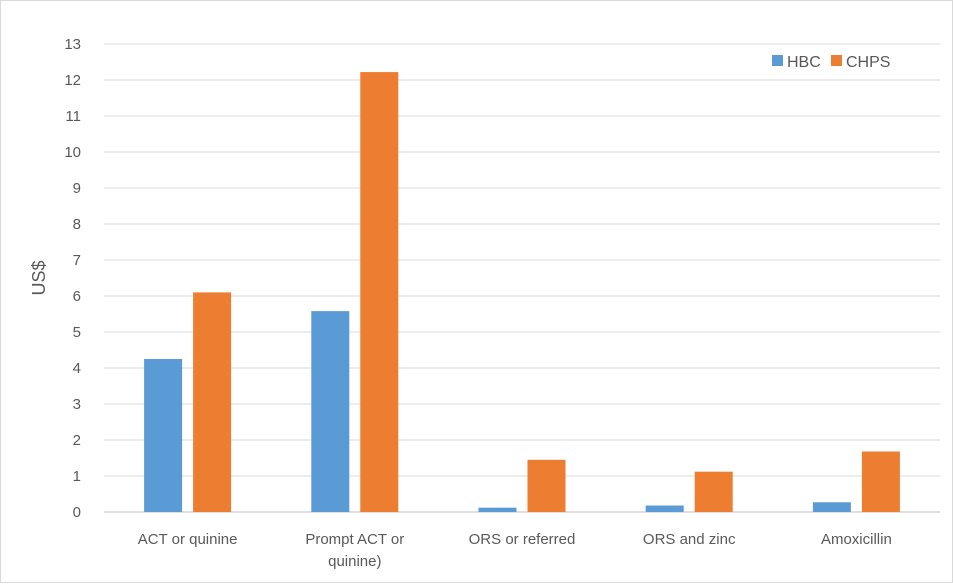 The height and width of the screenshot is (584, 953). I want to click on y-tick-label: 4, so click(77, 368).